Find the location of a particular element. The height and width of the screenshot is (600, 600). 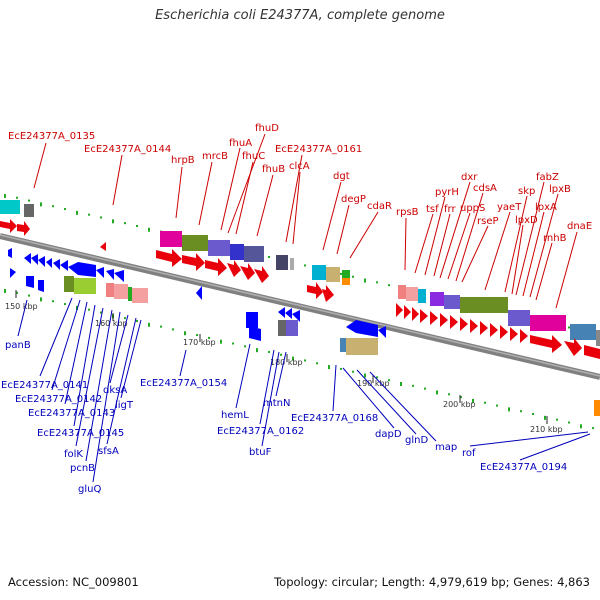

gene-label: EcE24377A_0142 is located at coordinates (58, 399).